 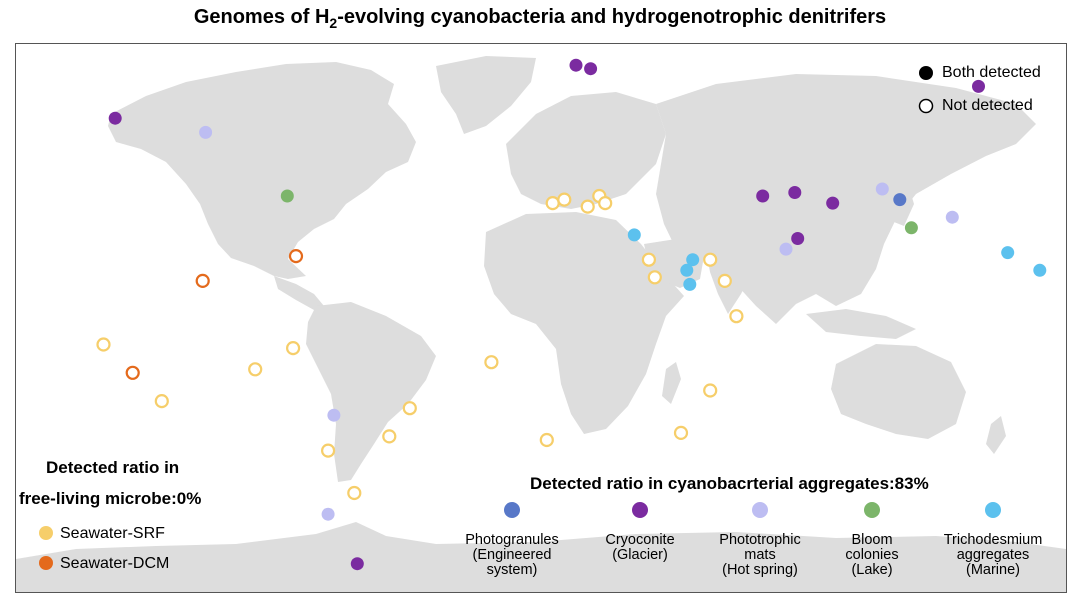 I want to click on site-marker-photogranules, so click(x=900, y=200).